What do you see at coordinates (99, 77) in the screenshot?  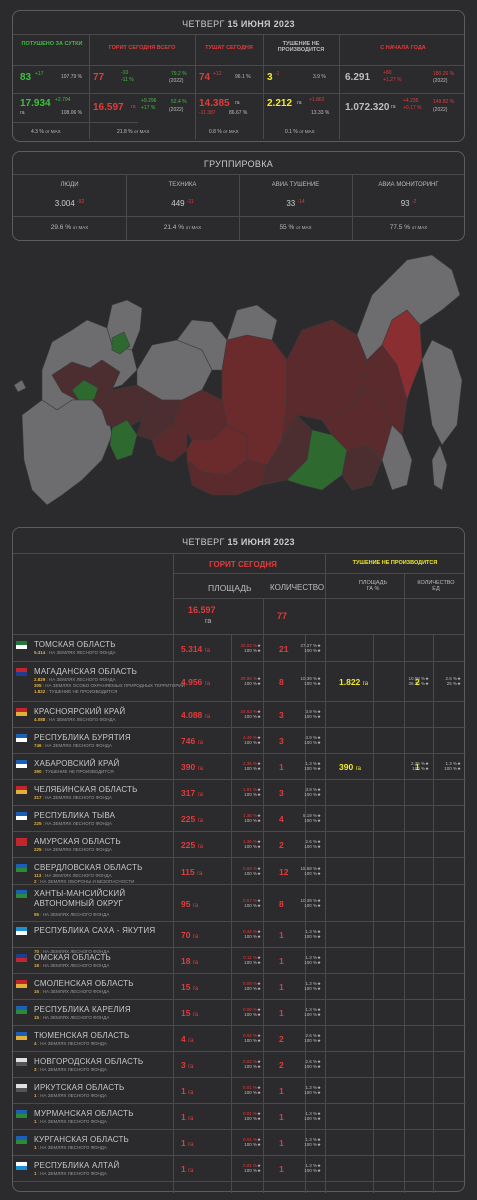 I see `burning-total-count: 77` at bounding box center [99, 77].